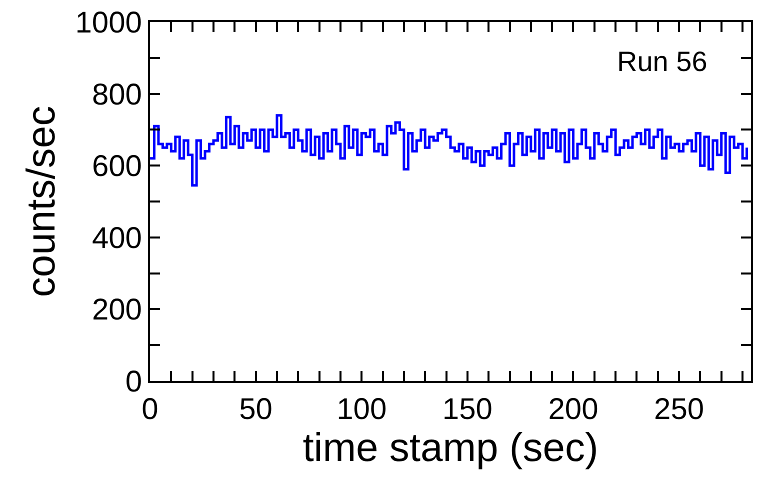 The image size is (757, 489). Describe the element at coordinates (361, 409) in the screenshot. I see `x-tick-label: 100` at that location.